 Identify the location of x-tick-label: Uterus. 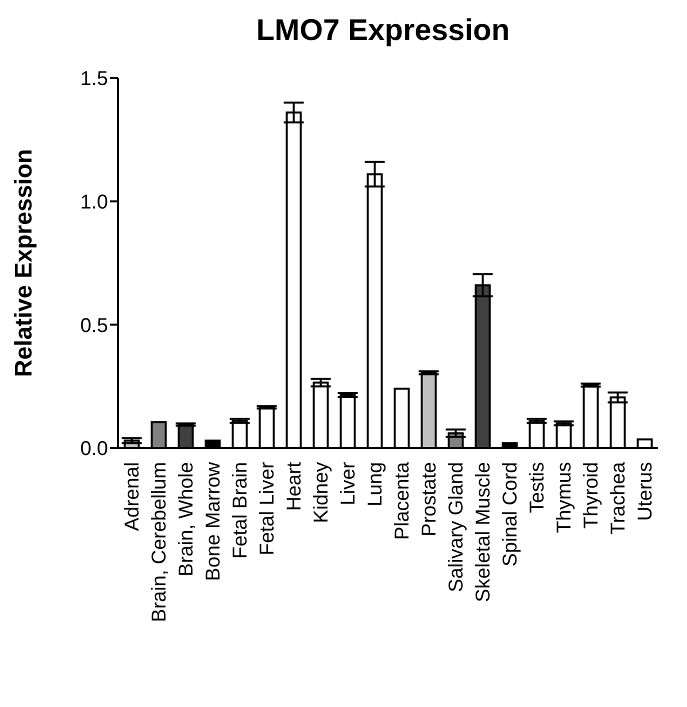
(645, 491).